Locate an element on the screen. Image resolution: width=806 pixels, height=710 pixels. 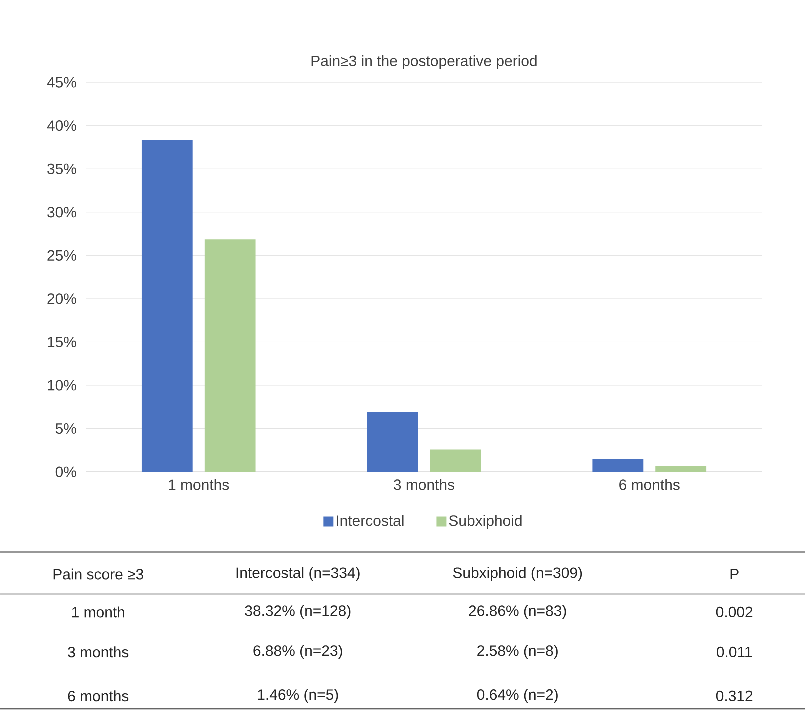
y-tick-label: 45% is located at coordinates (61, 82).